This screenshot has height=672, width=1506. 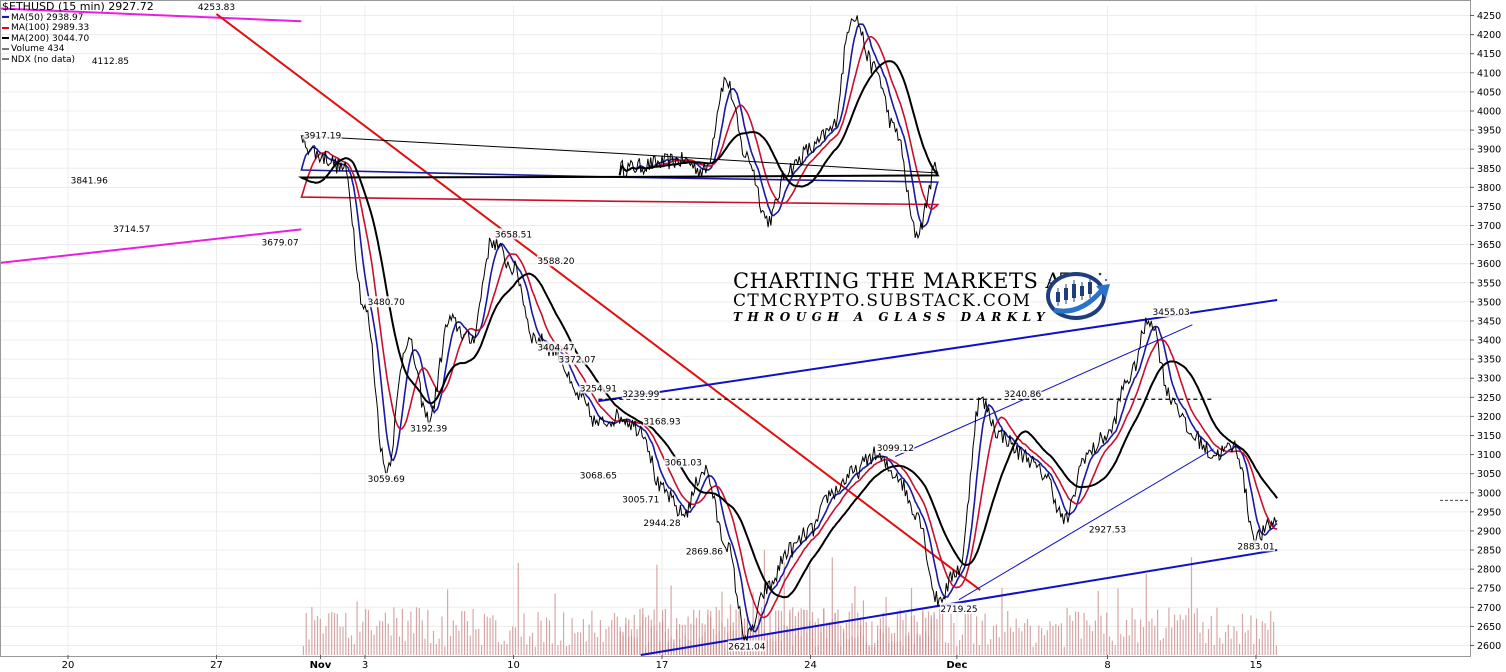 I want to click on annotation-label: 4253.83, so click(x=216, y=8).